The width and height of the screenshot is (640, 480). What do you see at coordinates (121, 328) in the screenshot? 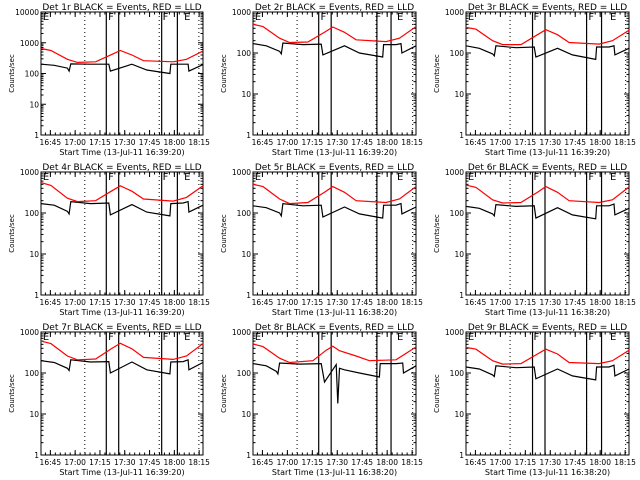
I see `panel-title: Det 7r BLACK = Events, RED = LLD` at bounding box center [121, 328].